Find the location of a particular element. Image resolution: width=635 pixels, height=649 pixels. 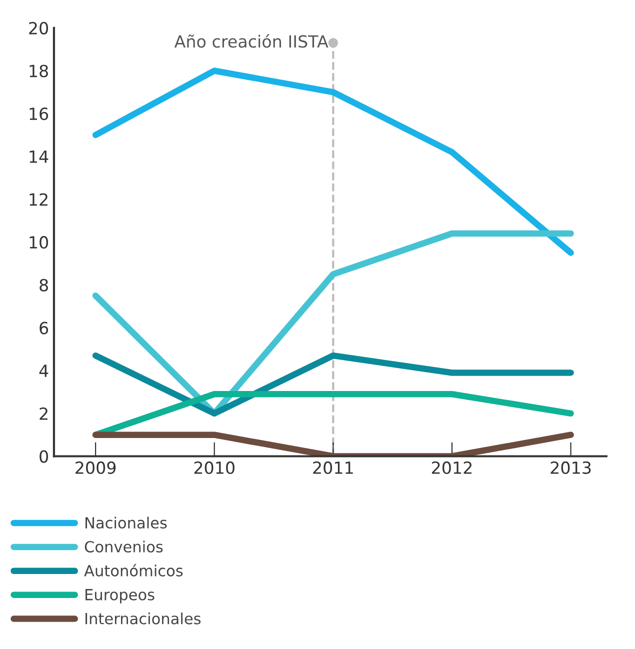

y-tick-label: 2 is located at coordinates (44, 413).